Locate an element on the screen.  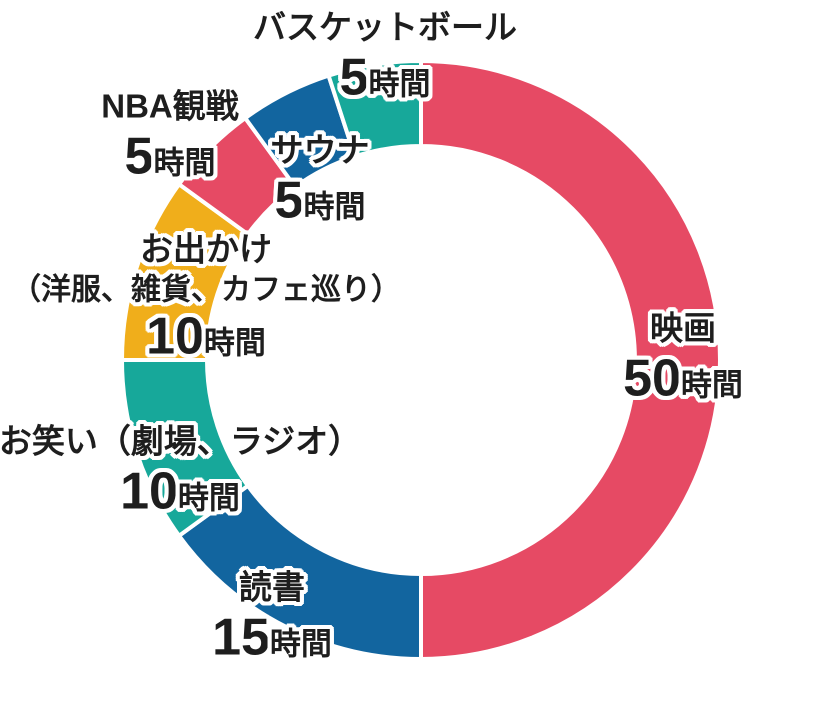
segment-label-outing: お出かけ （洋服、雑貨、カフェ巡り） 10時間 is located at coordinates (206, 297).